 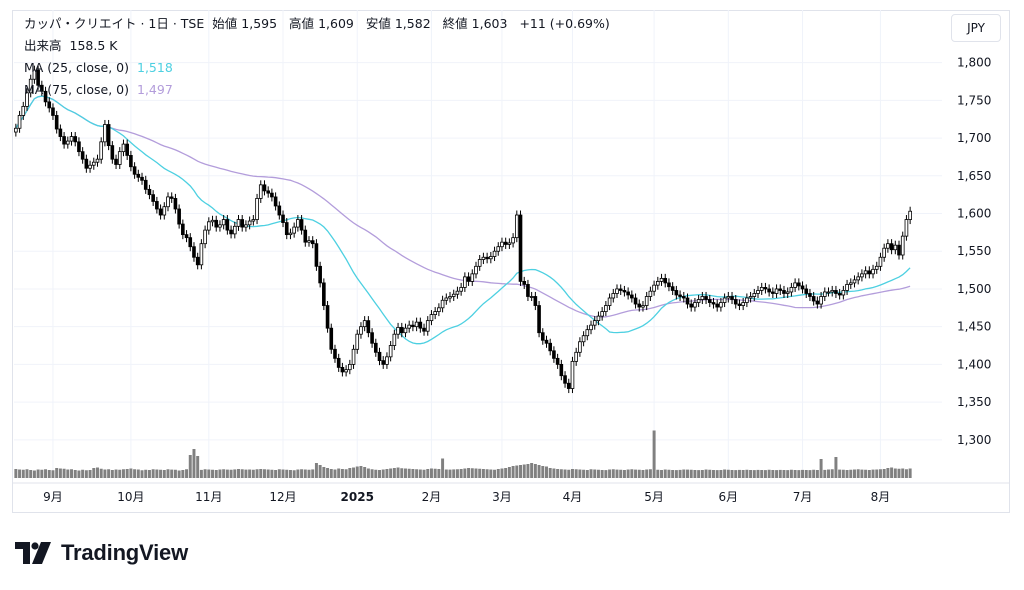 What do you see at coordinates (225, 23) in the screenshot?
I see `open-label-text: 始値` at bounding box center [225, 23].